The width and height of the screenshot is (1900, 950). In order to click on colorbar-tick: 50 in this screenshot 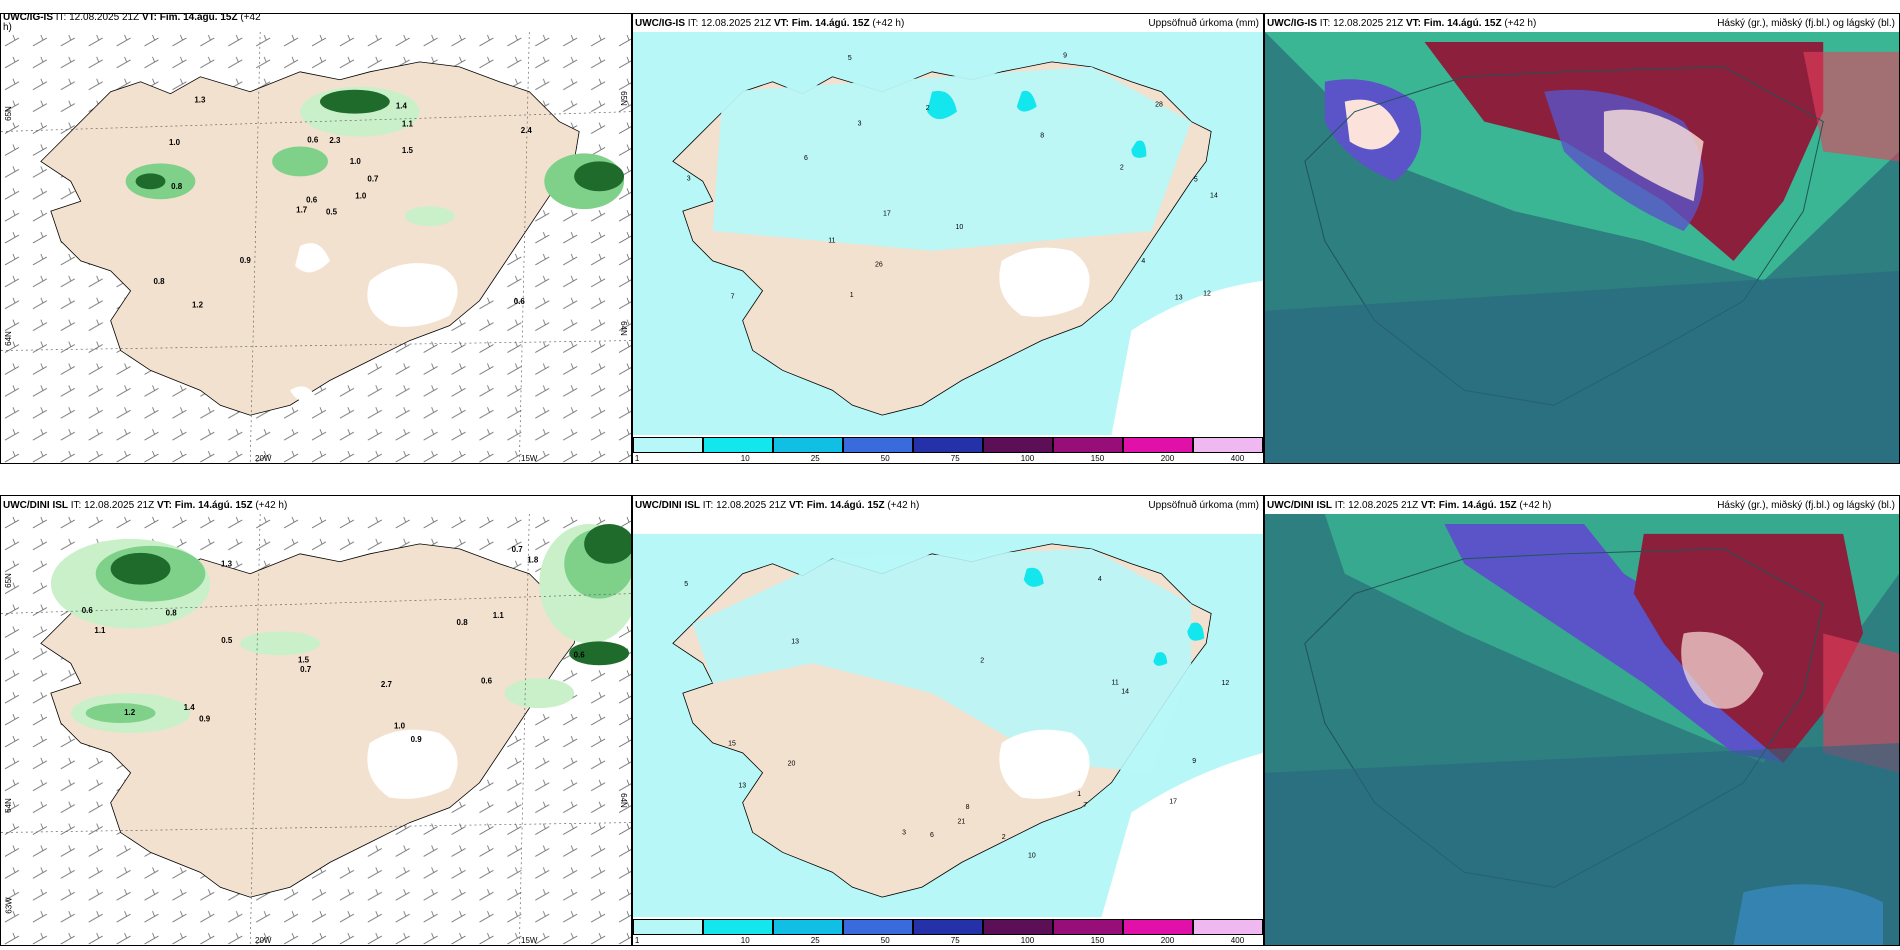, I will do `click(885, 940)`.